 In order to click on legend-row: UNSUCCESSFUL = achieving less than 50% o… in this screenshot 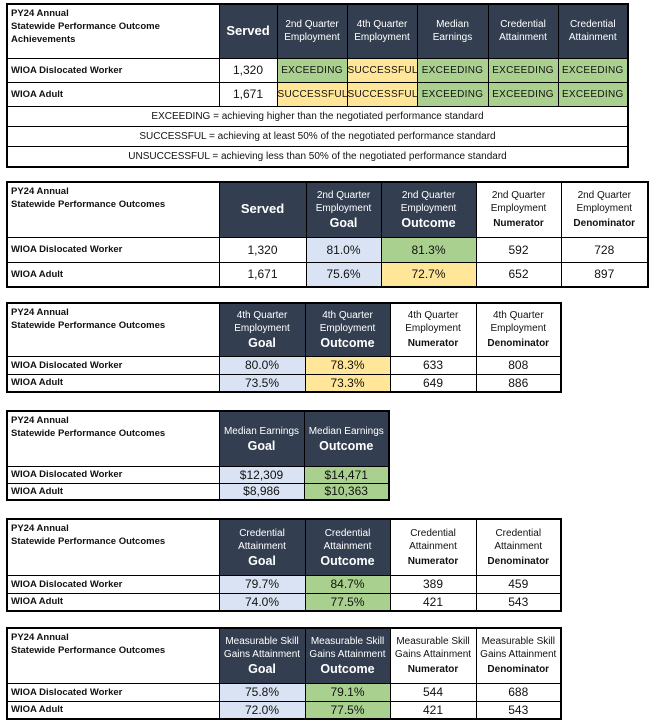, I will do `click(317, 156)`.